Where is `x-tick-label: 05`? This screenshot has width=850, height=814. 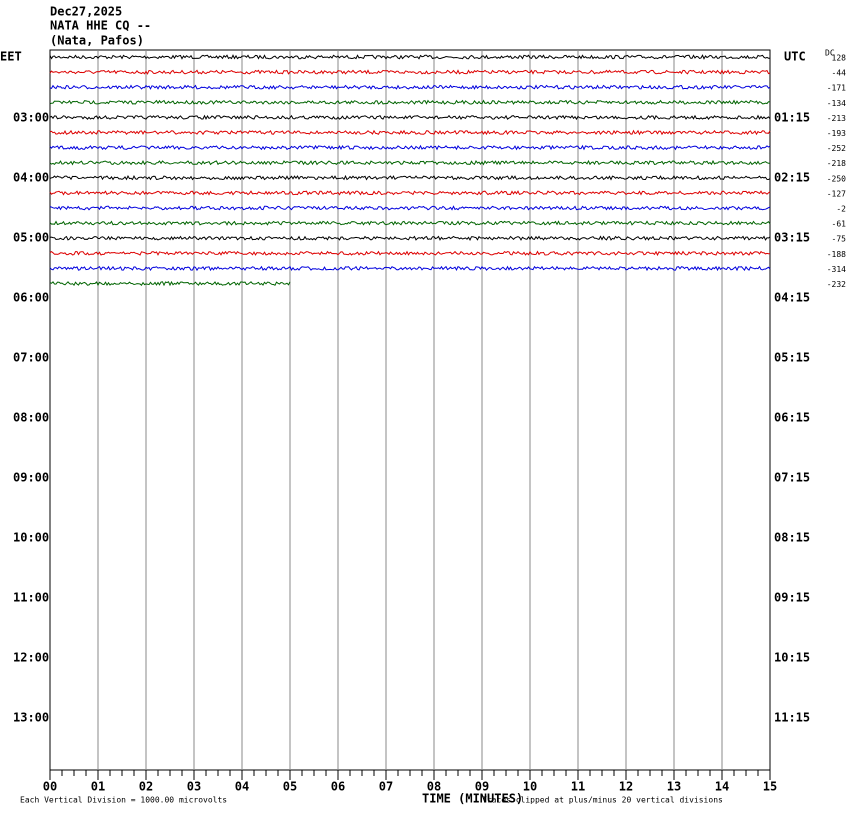 x-tick-label: 05 is located at coordinates (290, 787).